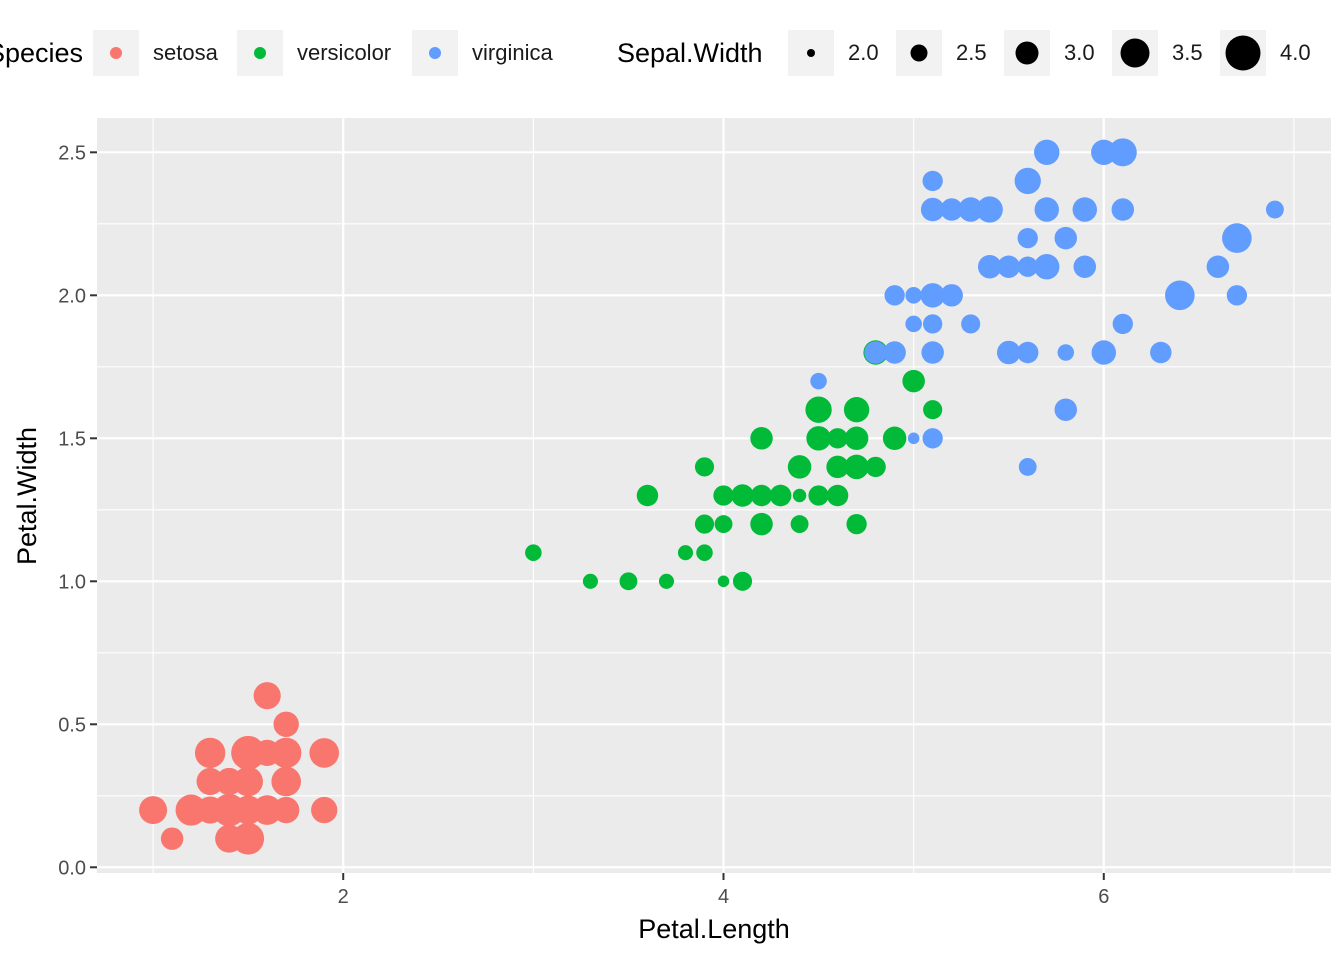  What do you see at coordinates (27, 496) in the screenshot?
I see `y-axis-title: Petal.Width` at bounding box center [27, 496].